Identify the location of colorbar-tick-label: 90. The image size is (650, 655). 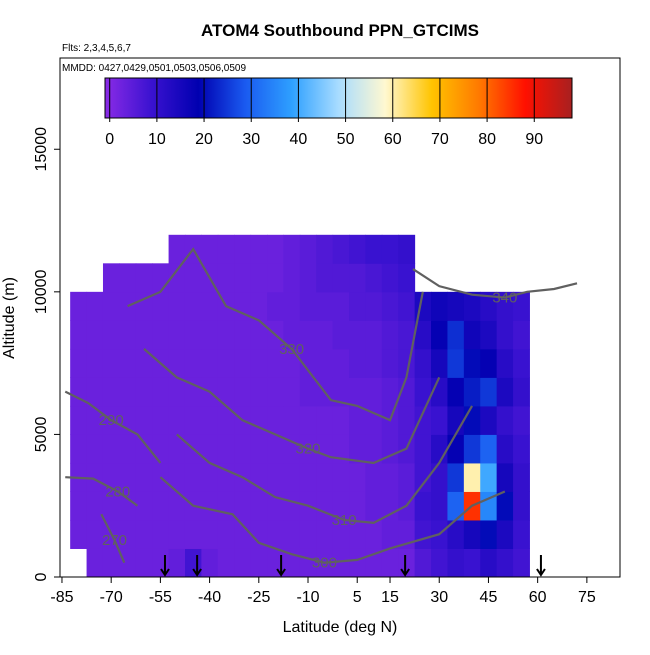
(534, 139).